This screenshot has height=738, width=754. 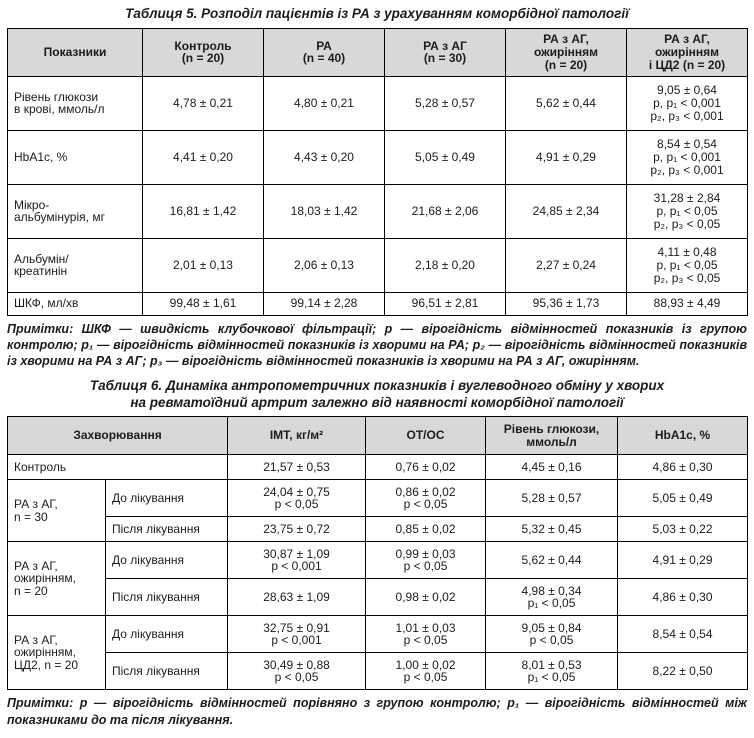 I want to click on row-label: Альбумін/ креатинін, so click(x=75, y=265).